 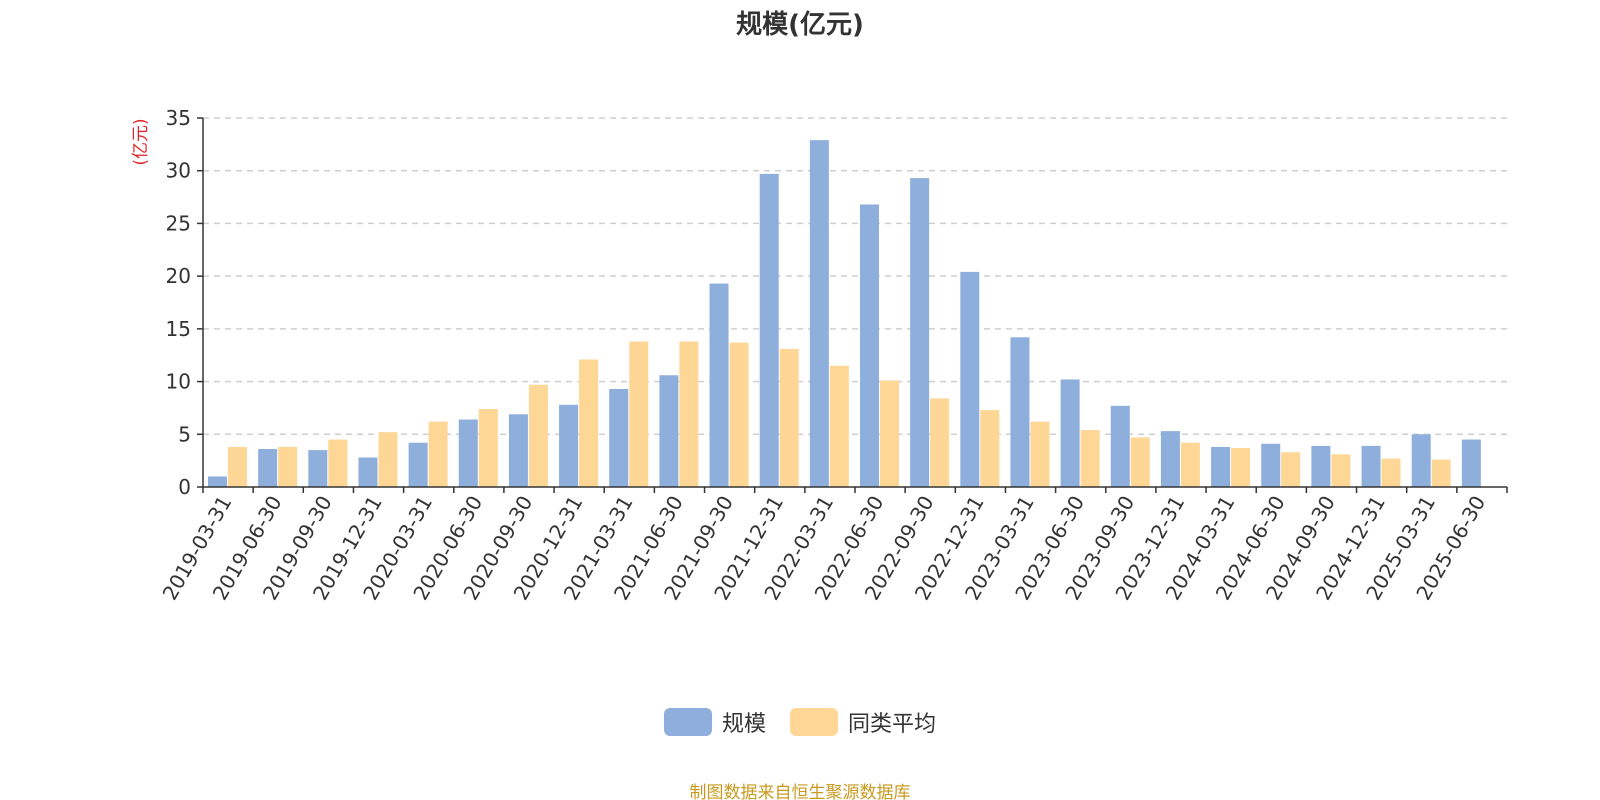 I want to click on y-tick-label: 30, so click(x=178, y=171).